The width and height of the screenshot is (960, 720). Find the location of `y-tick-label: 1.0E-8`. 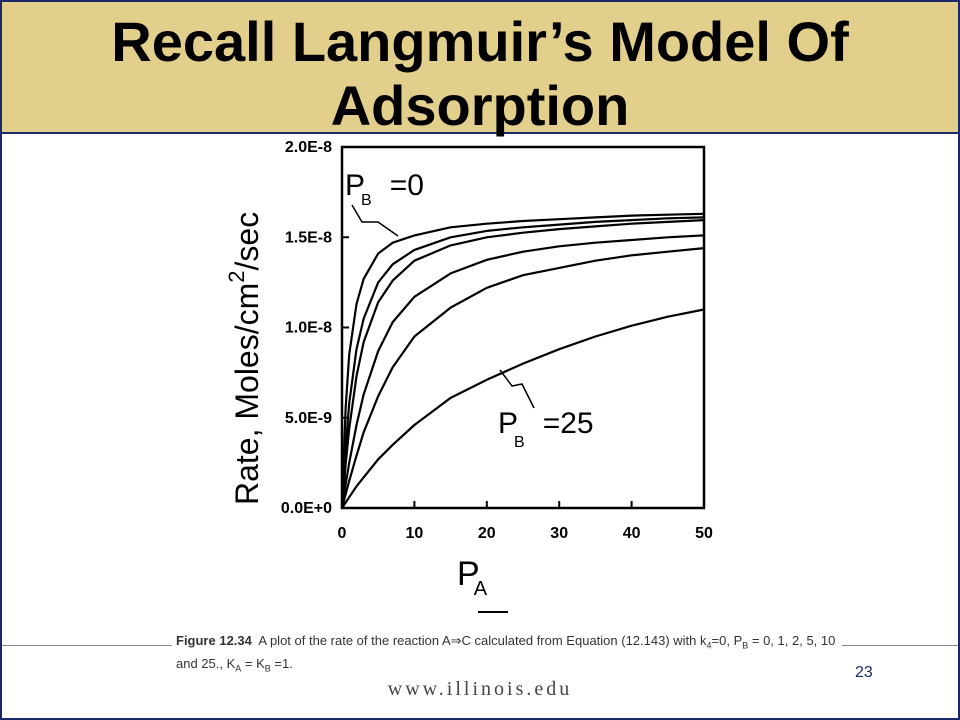

y-tick-label: 1.0E-8 is located at coordinates (308, 328).